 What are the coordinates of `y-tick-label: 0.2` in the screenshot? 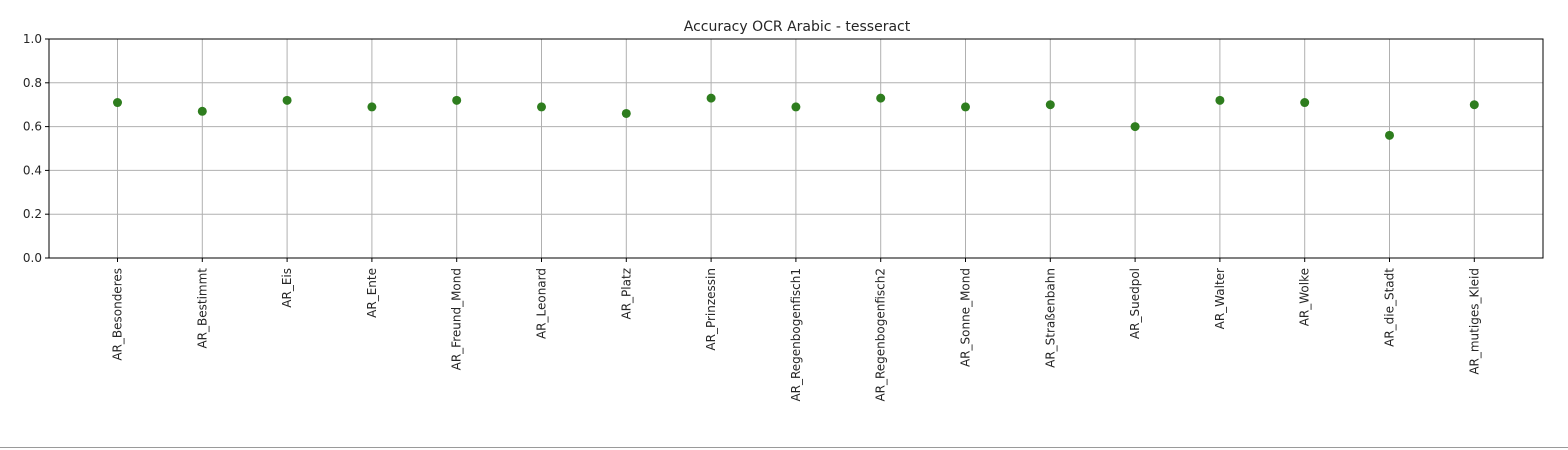 It's located at (32, 214).